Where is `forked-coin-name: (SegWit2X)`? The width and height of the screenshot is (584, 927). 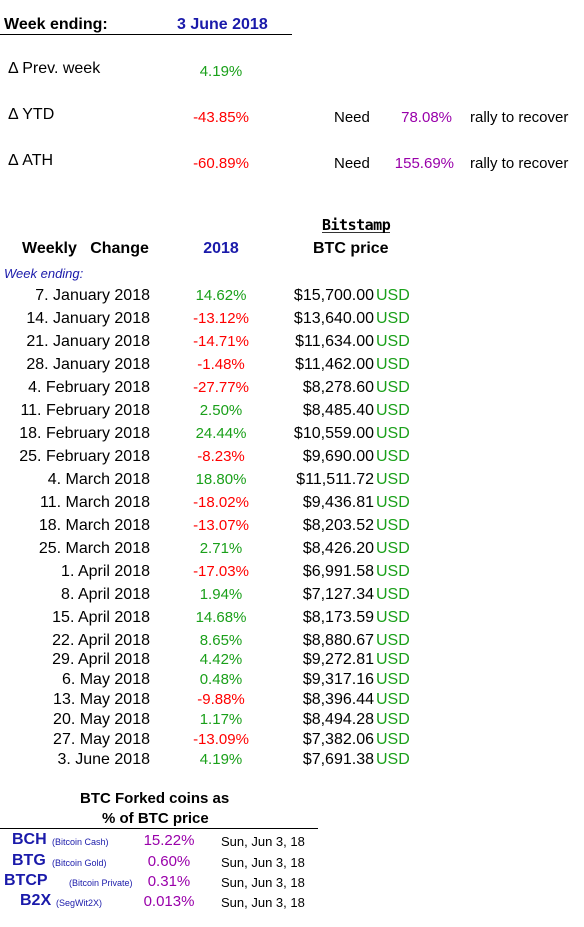 forked-coin-name: (SegWit2X) is located at coordinates (79, 903).